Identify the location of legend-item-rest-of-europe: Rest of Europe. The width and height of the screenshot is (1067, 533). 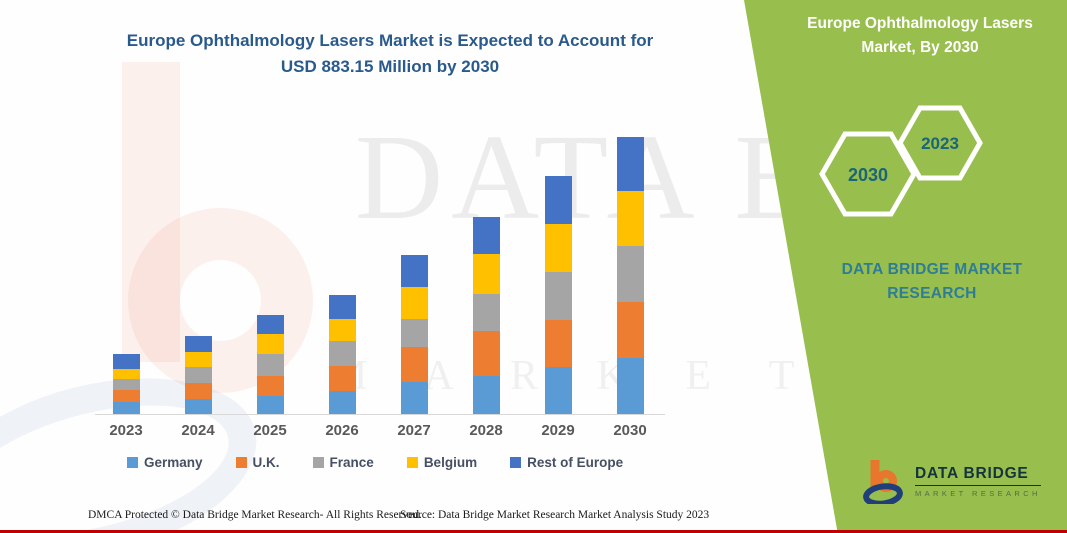
(566, 462).